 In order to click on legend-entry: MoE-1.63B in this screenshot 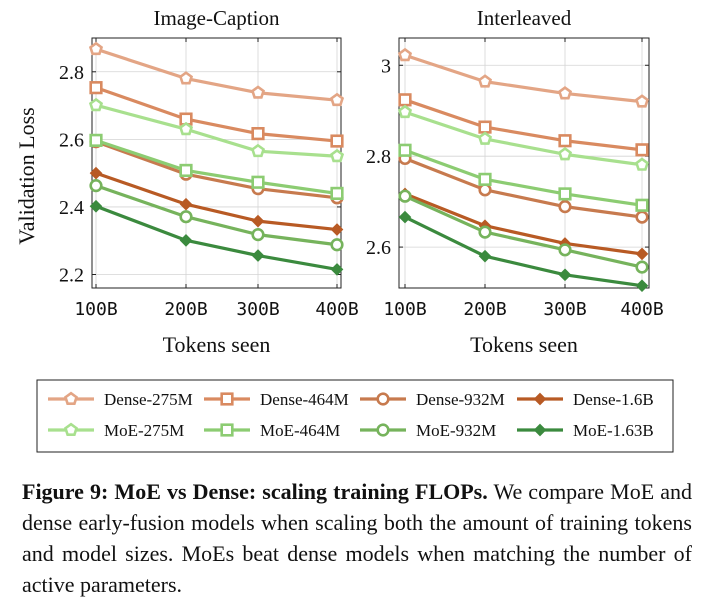, I will do `click(585, 430)`.